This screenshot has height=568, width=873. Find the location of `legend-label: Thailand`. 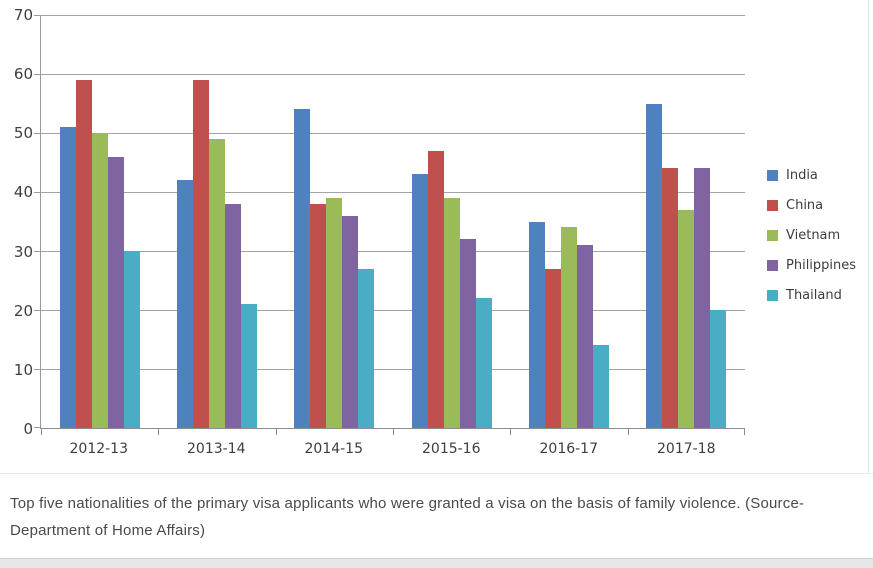

legend-label: Thailand is located at coordinates (814, 295).